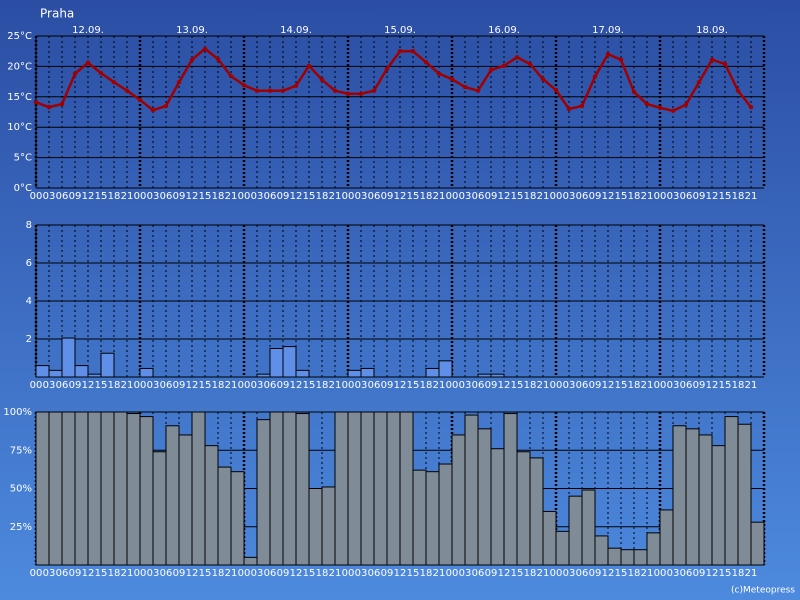  What do you see at coordinates (763, 591) in the screenshot?
I see `credit: (c)Meteopress` at bounding box center [763, 591].